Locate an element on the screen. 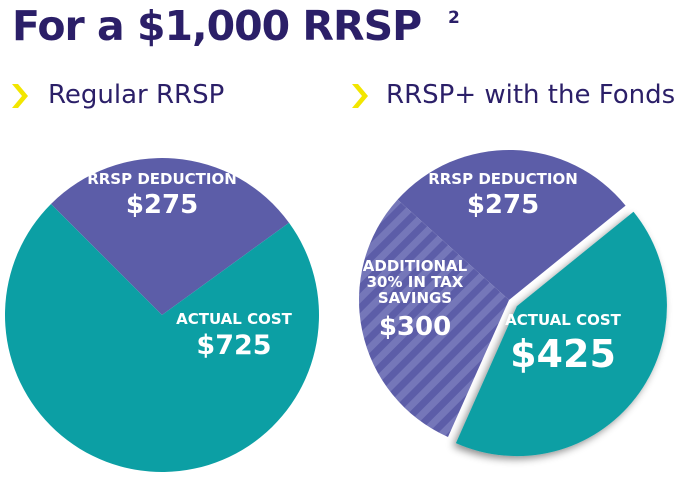 This screenshot has width=694, height=494. chart-subtitle: Regular RRSP is located at coordinates (136, 95).